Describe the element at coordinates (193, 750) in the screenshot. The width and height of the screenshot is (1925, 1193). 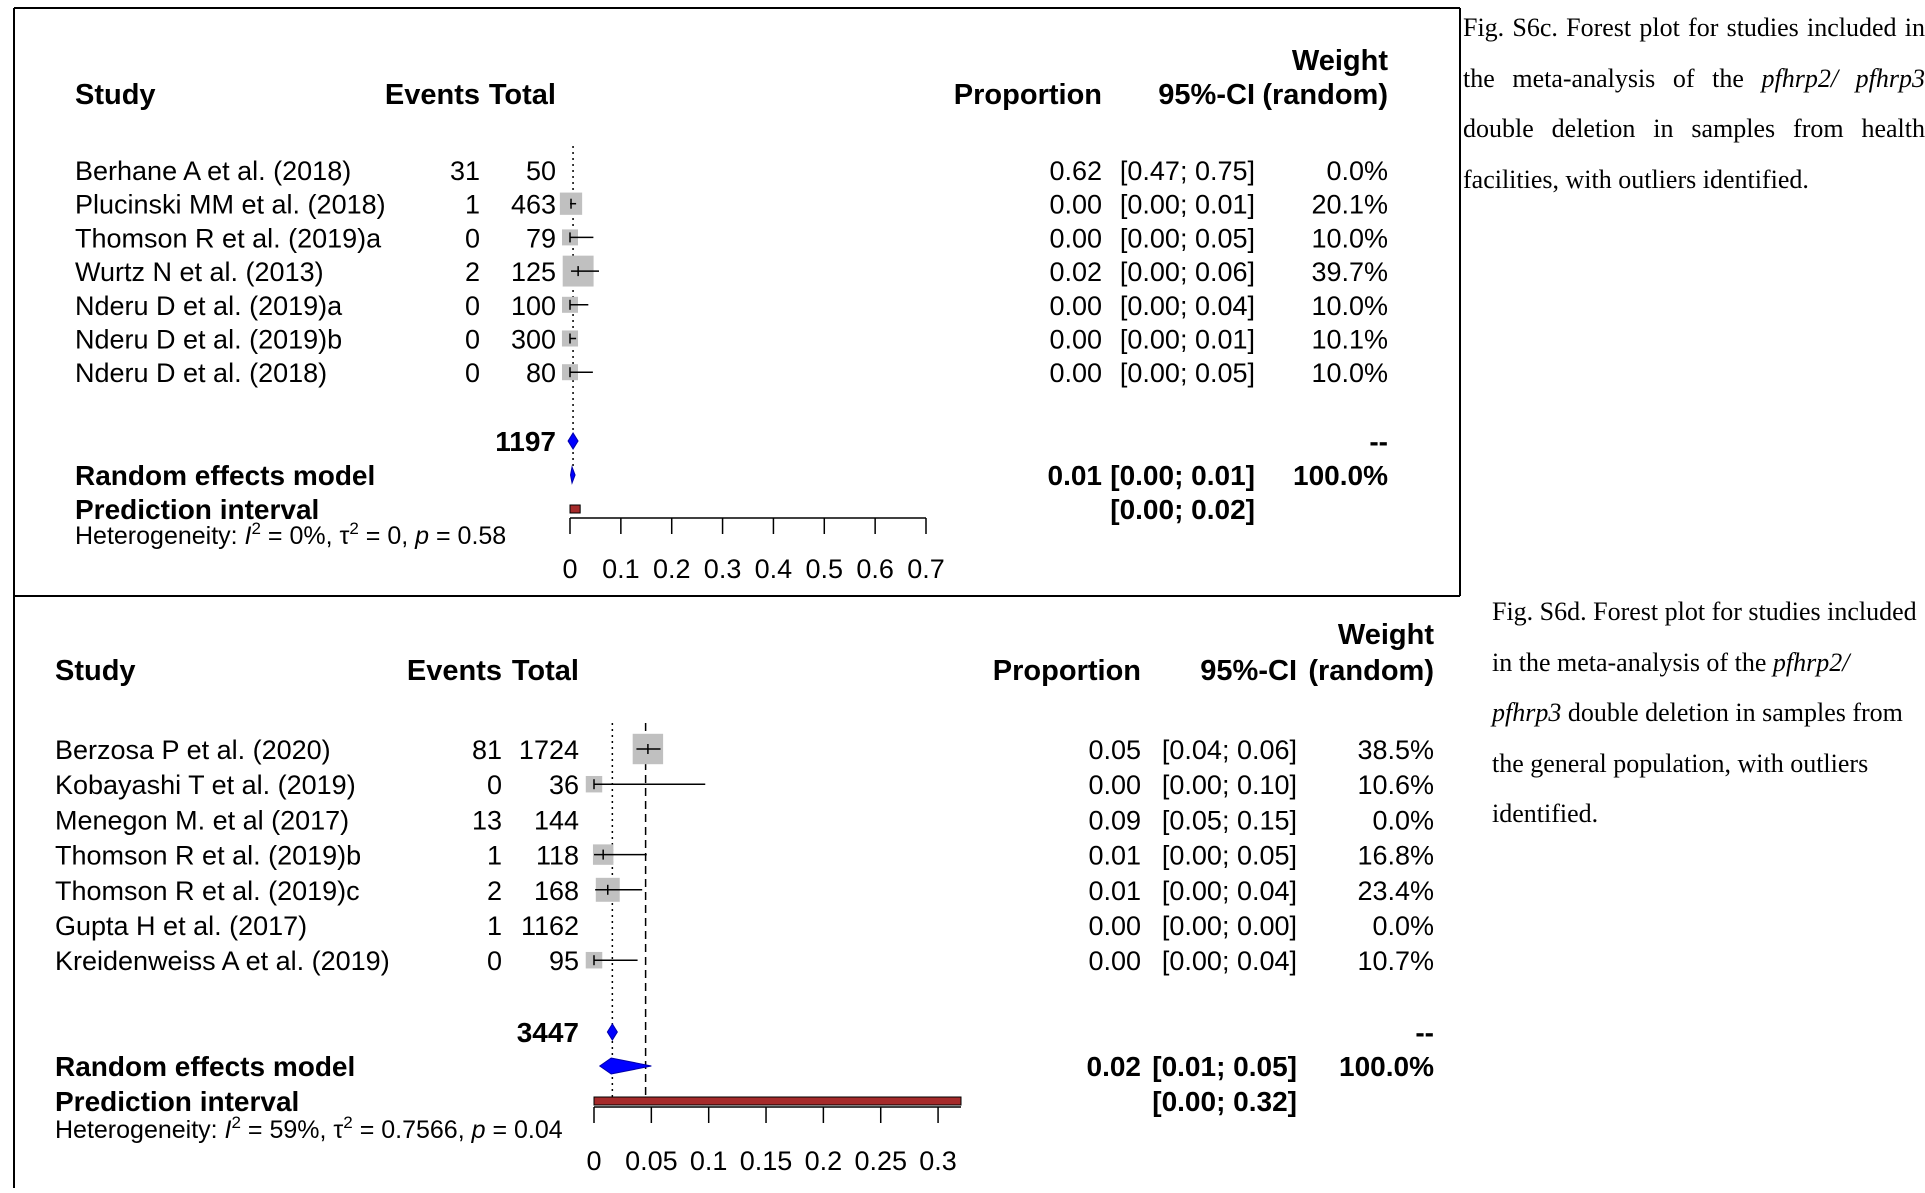
I see `study-name: Berzosa P et al. (2020)` at that location.